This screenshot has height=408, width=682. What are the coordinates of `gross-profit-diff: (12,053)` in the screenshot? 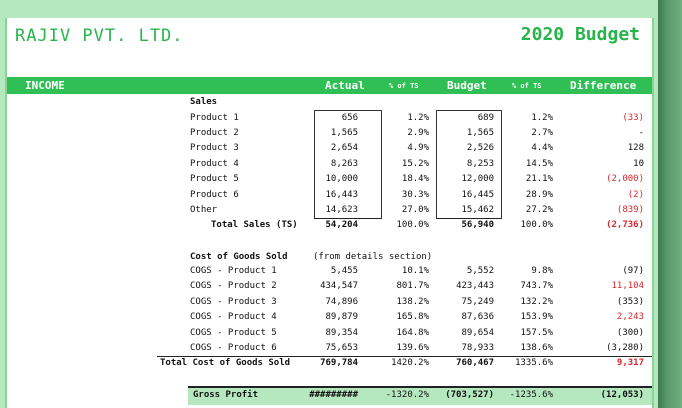 It's located at (622, 395).